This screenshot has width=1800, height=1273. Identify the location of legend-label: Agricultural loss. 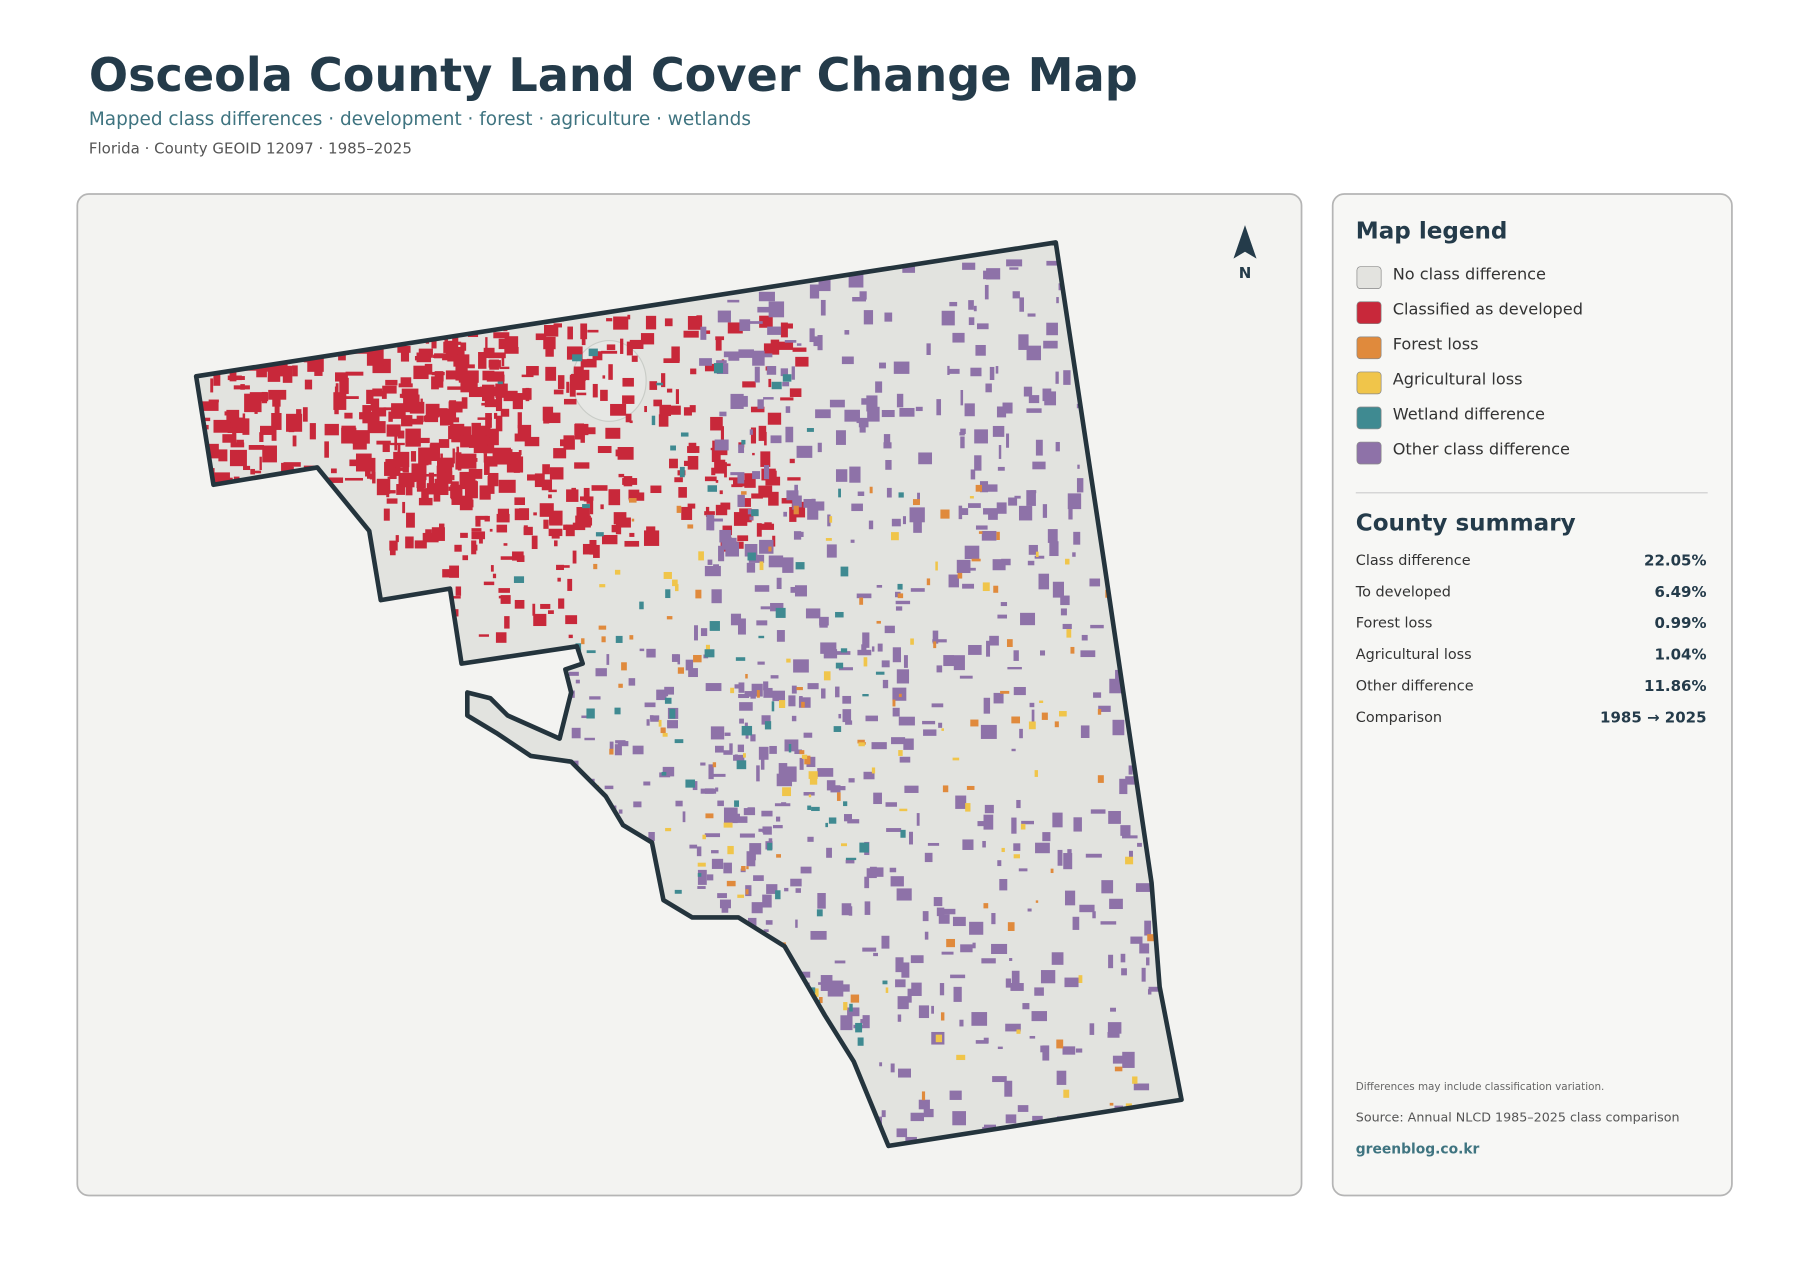
(1458, 379).